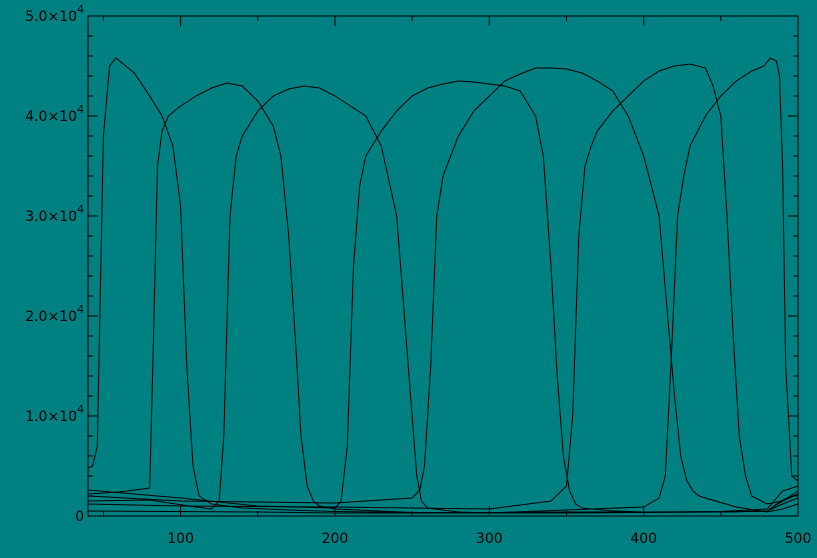  I want to click on x-tick-label: 300, so click(489, 539).